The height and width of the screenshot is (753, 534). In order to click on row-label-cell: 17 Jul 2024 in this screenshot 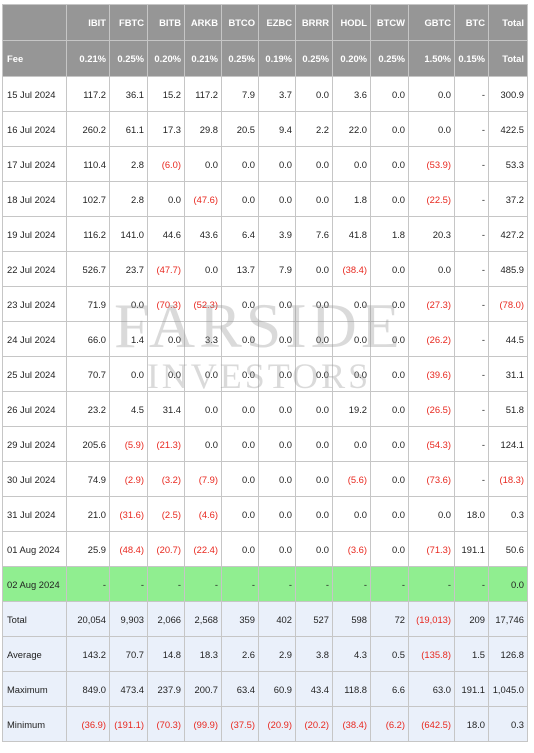, I will do `click(34, 164)`.